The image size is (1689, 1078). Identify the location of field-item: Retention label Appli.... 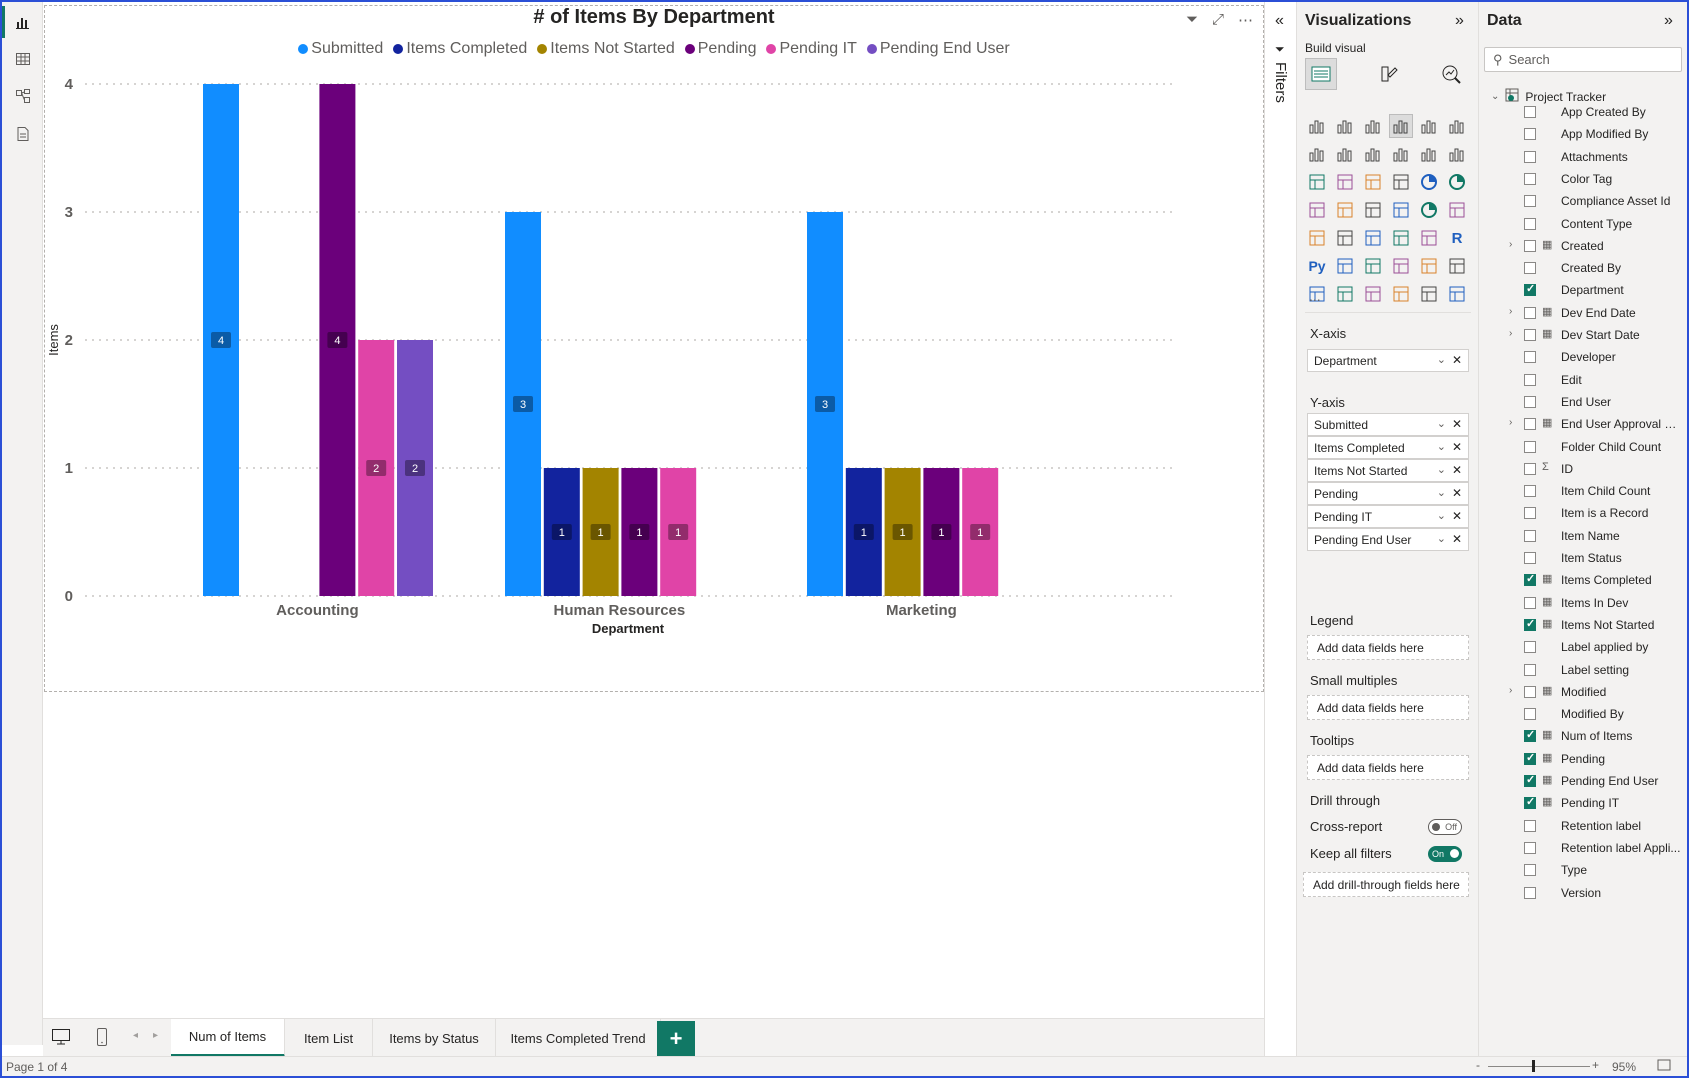
(1583, 849).